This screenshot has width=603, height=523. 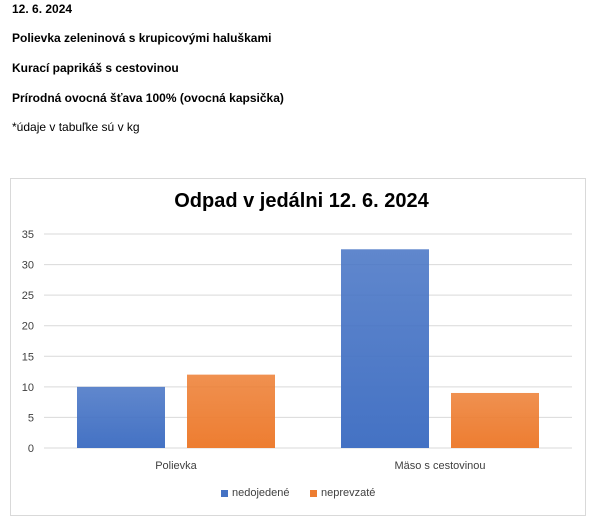 I want to click on bar-nedojedené-1, so click(x=121, y=417).